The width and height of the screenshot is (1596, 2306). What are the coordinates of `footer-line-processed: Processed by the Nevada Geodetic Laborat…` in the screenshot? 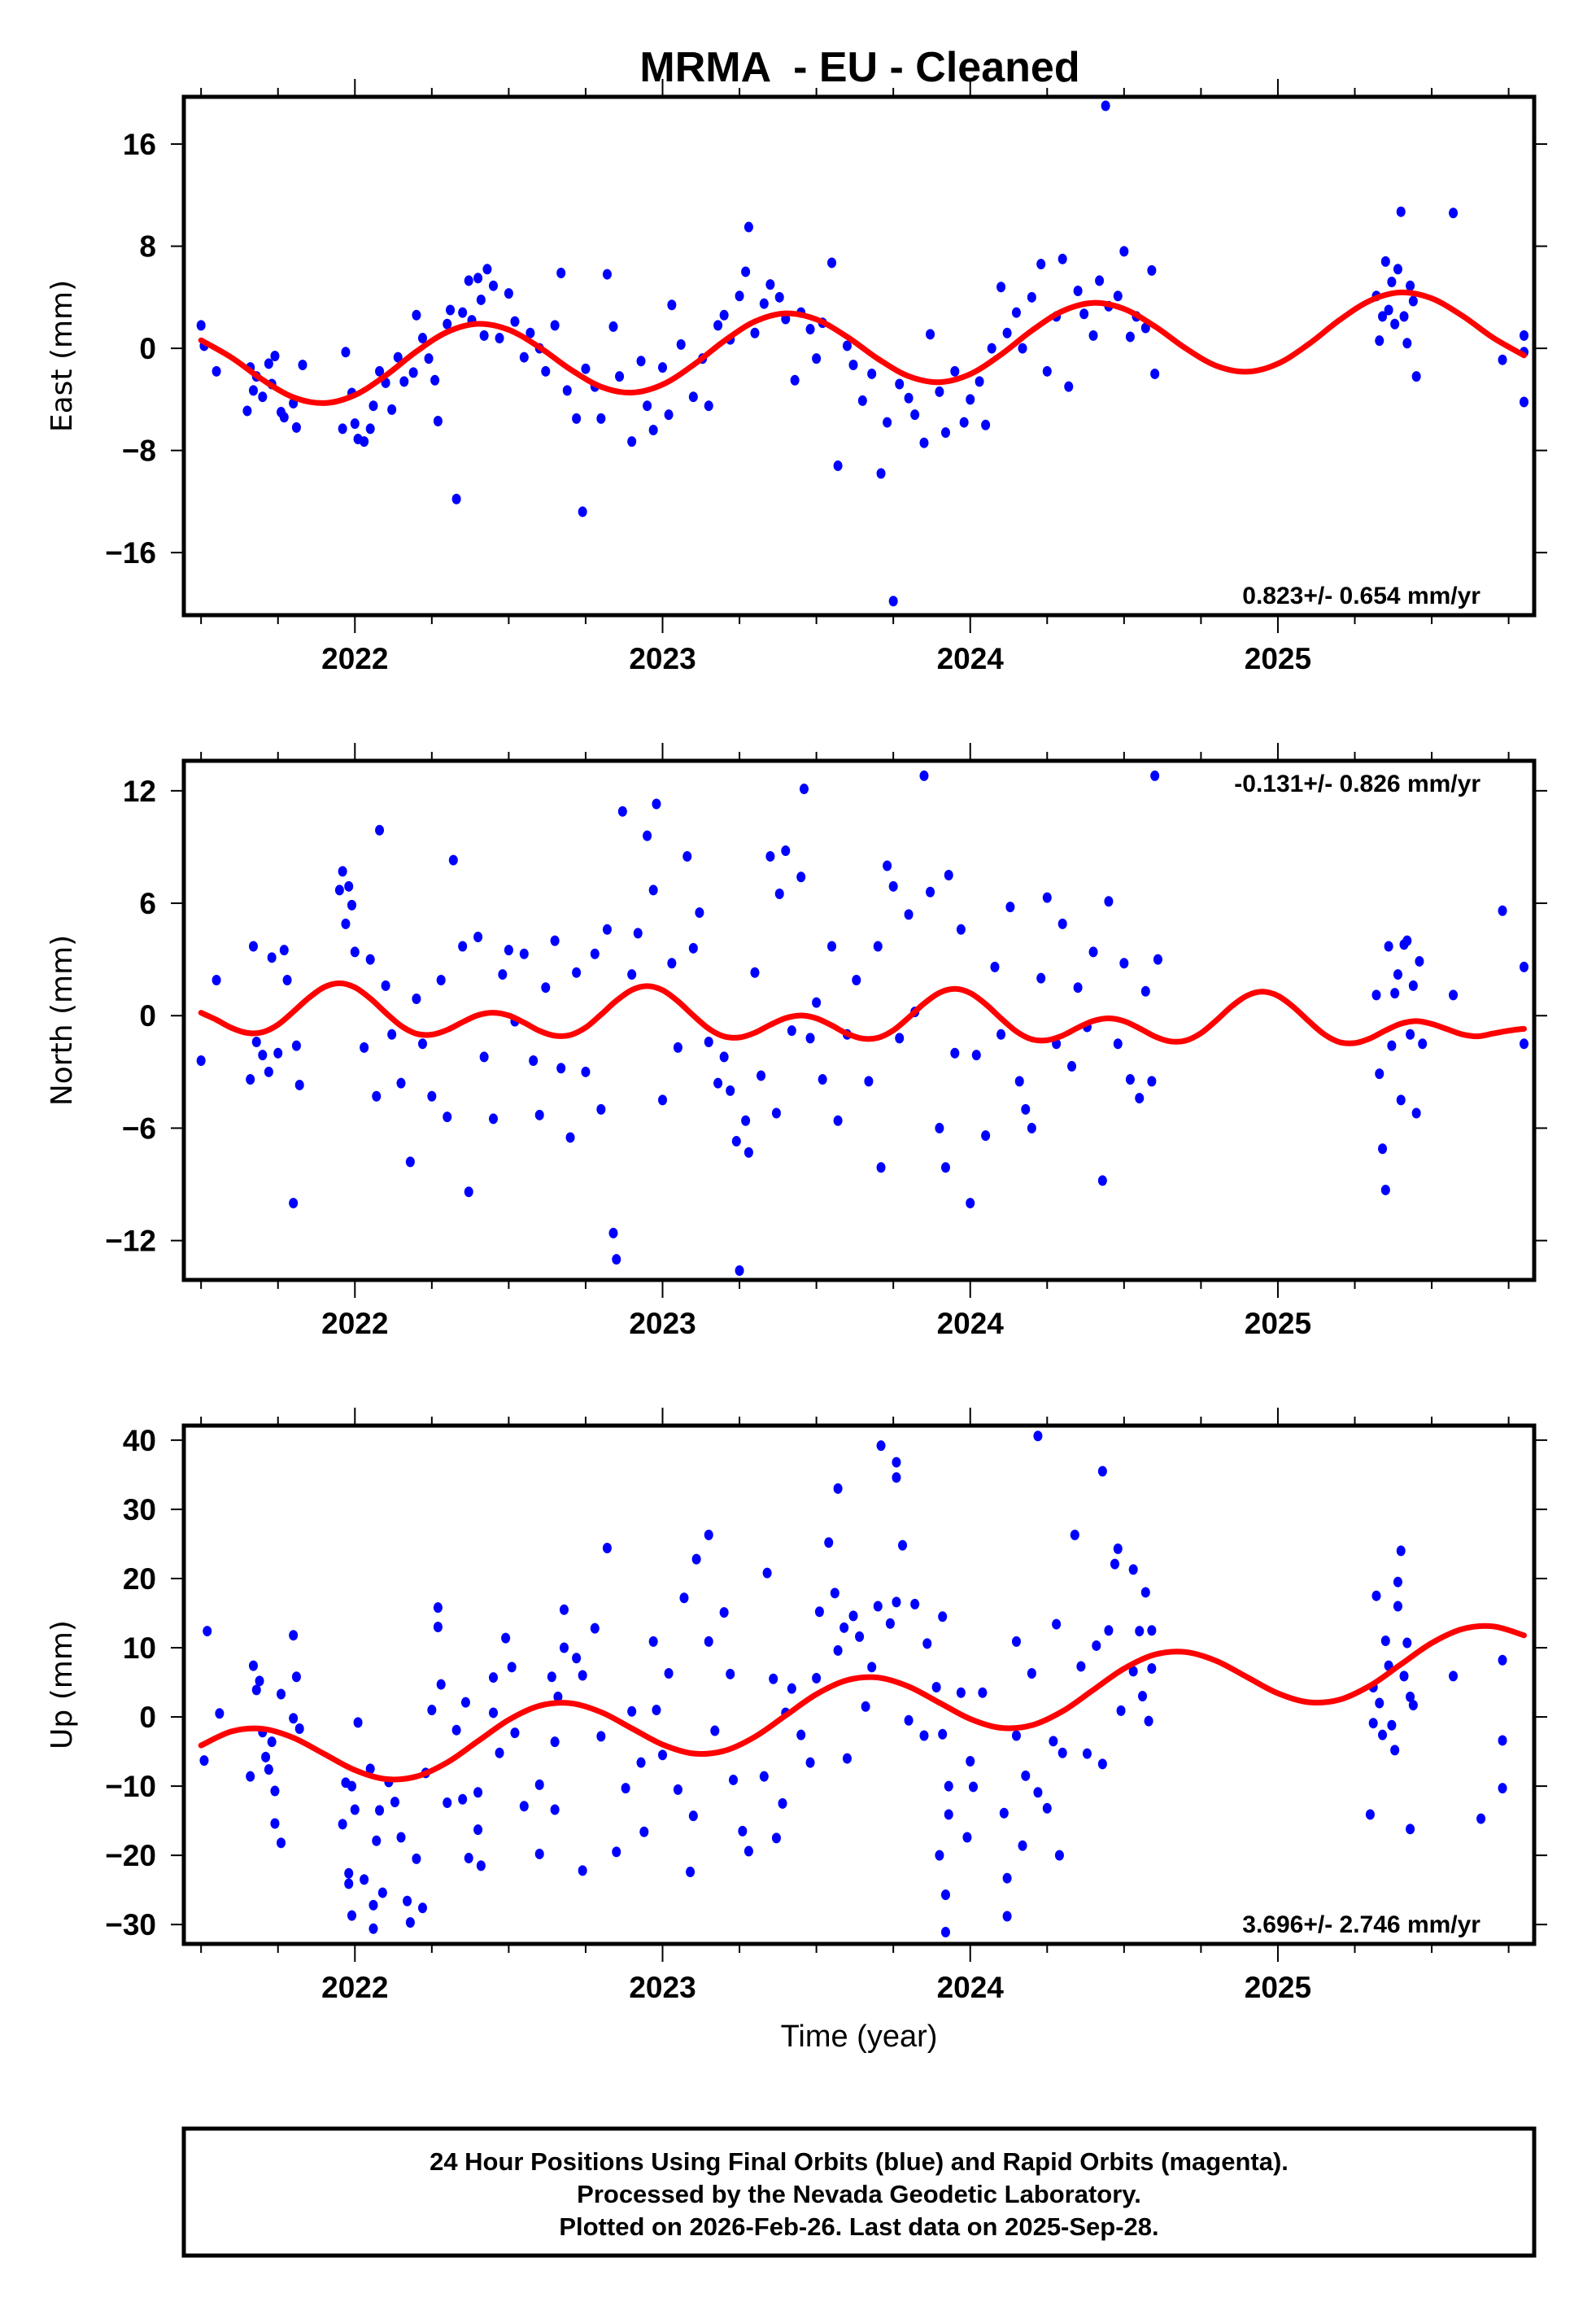 It's located at (859, 2194).